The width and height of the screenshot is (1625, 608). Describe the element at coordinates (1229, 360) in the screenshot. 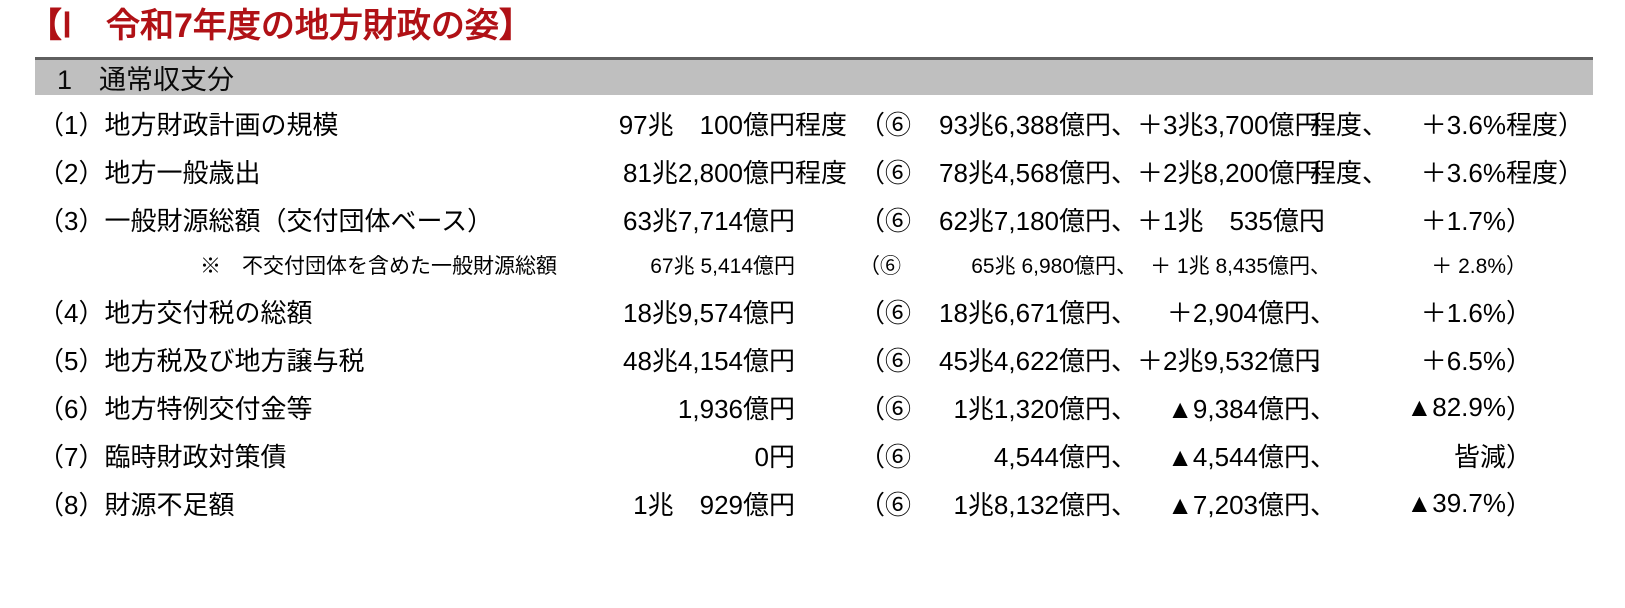

I see `diff-amount: ＋2兆9,532億円` at that location.